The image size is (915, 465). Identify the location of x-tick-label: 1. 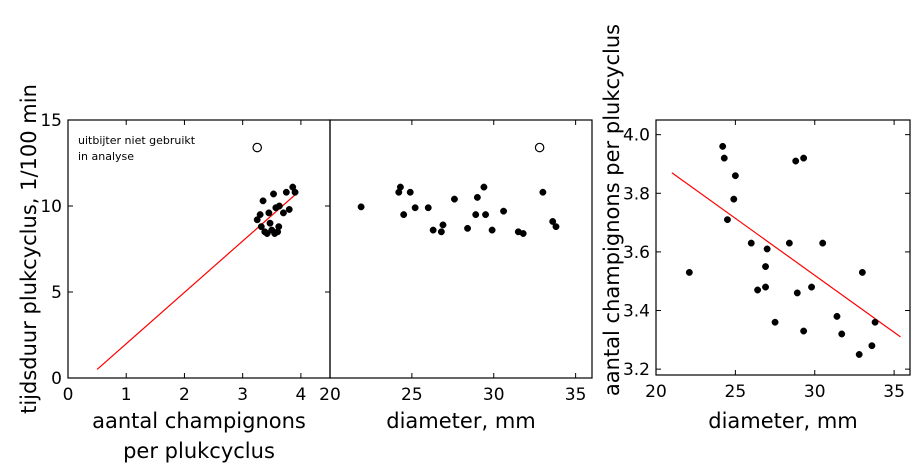
(126, 395).